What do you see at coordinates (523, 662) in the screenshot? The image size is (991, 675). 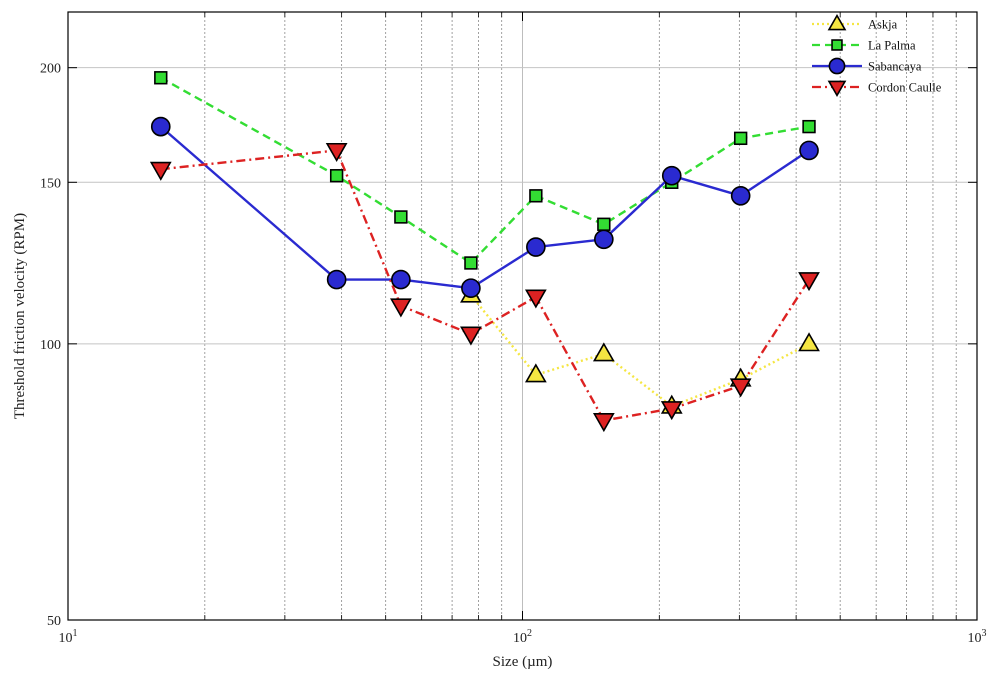 I see `x-axis-title: Size (µm)` at bounding box center [523, 662].